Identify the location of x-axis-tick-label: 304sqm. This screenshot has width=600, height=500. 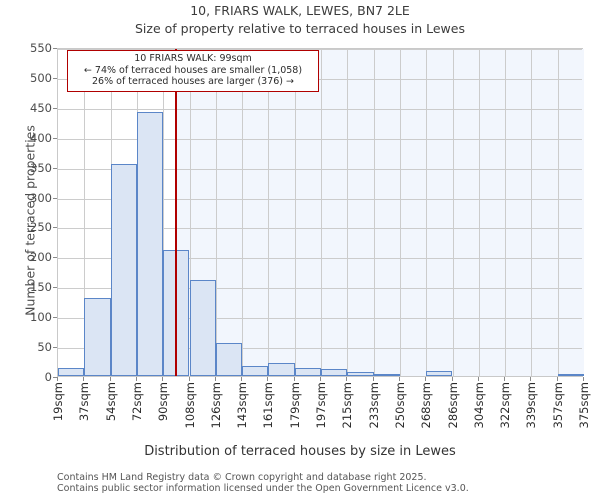
(478, 405).